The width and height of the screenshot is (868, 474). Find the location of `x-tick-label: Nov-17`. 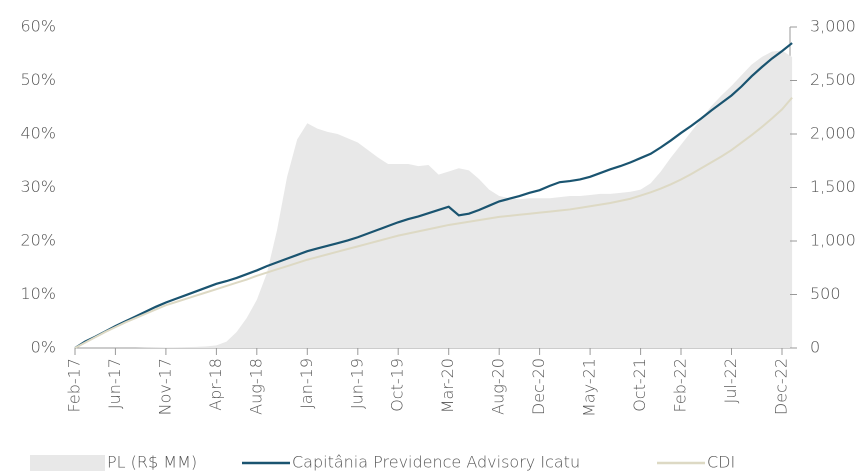

x-tick-label: Nov-17 is located at coordinates (164, 386).